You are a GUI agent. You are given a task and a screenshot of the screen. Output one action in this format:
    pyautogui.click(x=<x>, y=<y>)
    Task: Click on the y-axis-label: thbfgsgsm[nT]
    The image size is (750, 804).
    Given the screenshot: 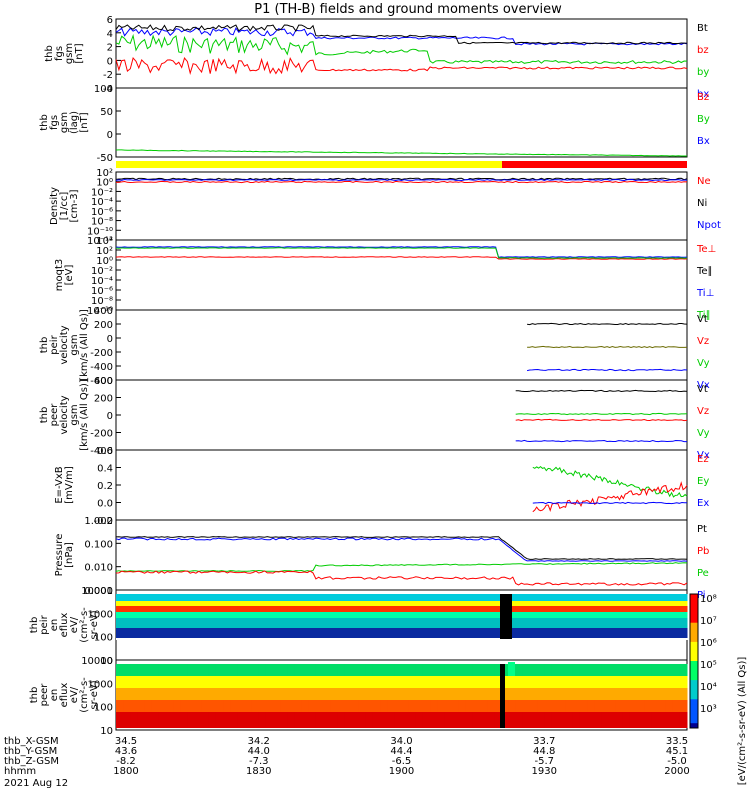 What is the action you would take?
    pyautogui.click(x=64, y=53)
    